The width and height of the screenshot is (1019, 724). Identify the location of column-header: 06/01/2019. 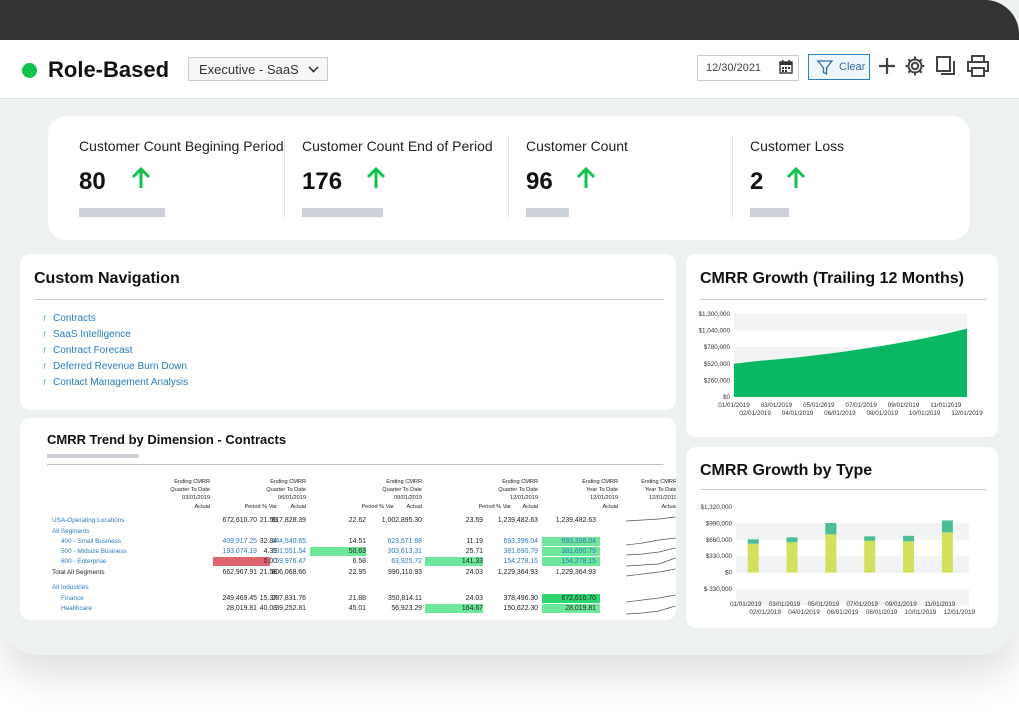
(292, 498).